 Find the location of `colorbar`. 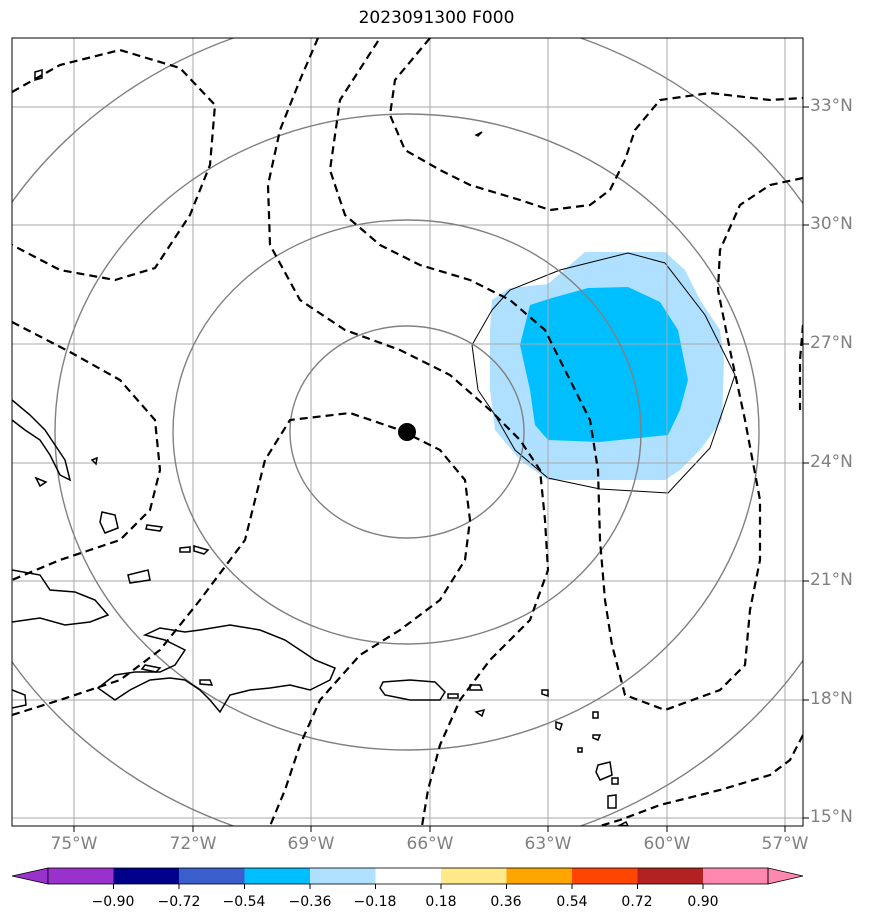

colorbar is located at coordinates (407, 878).